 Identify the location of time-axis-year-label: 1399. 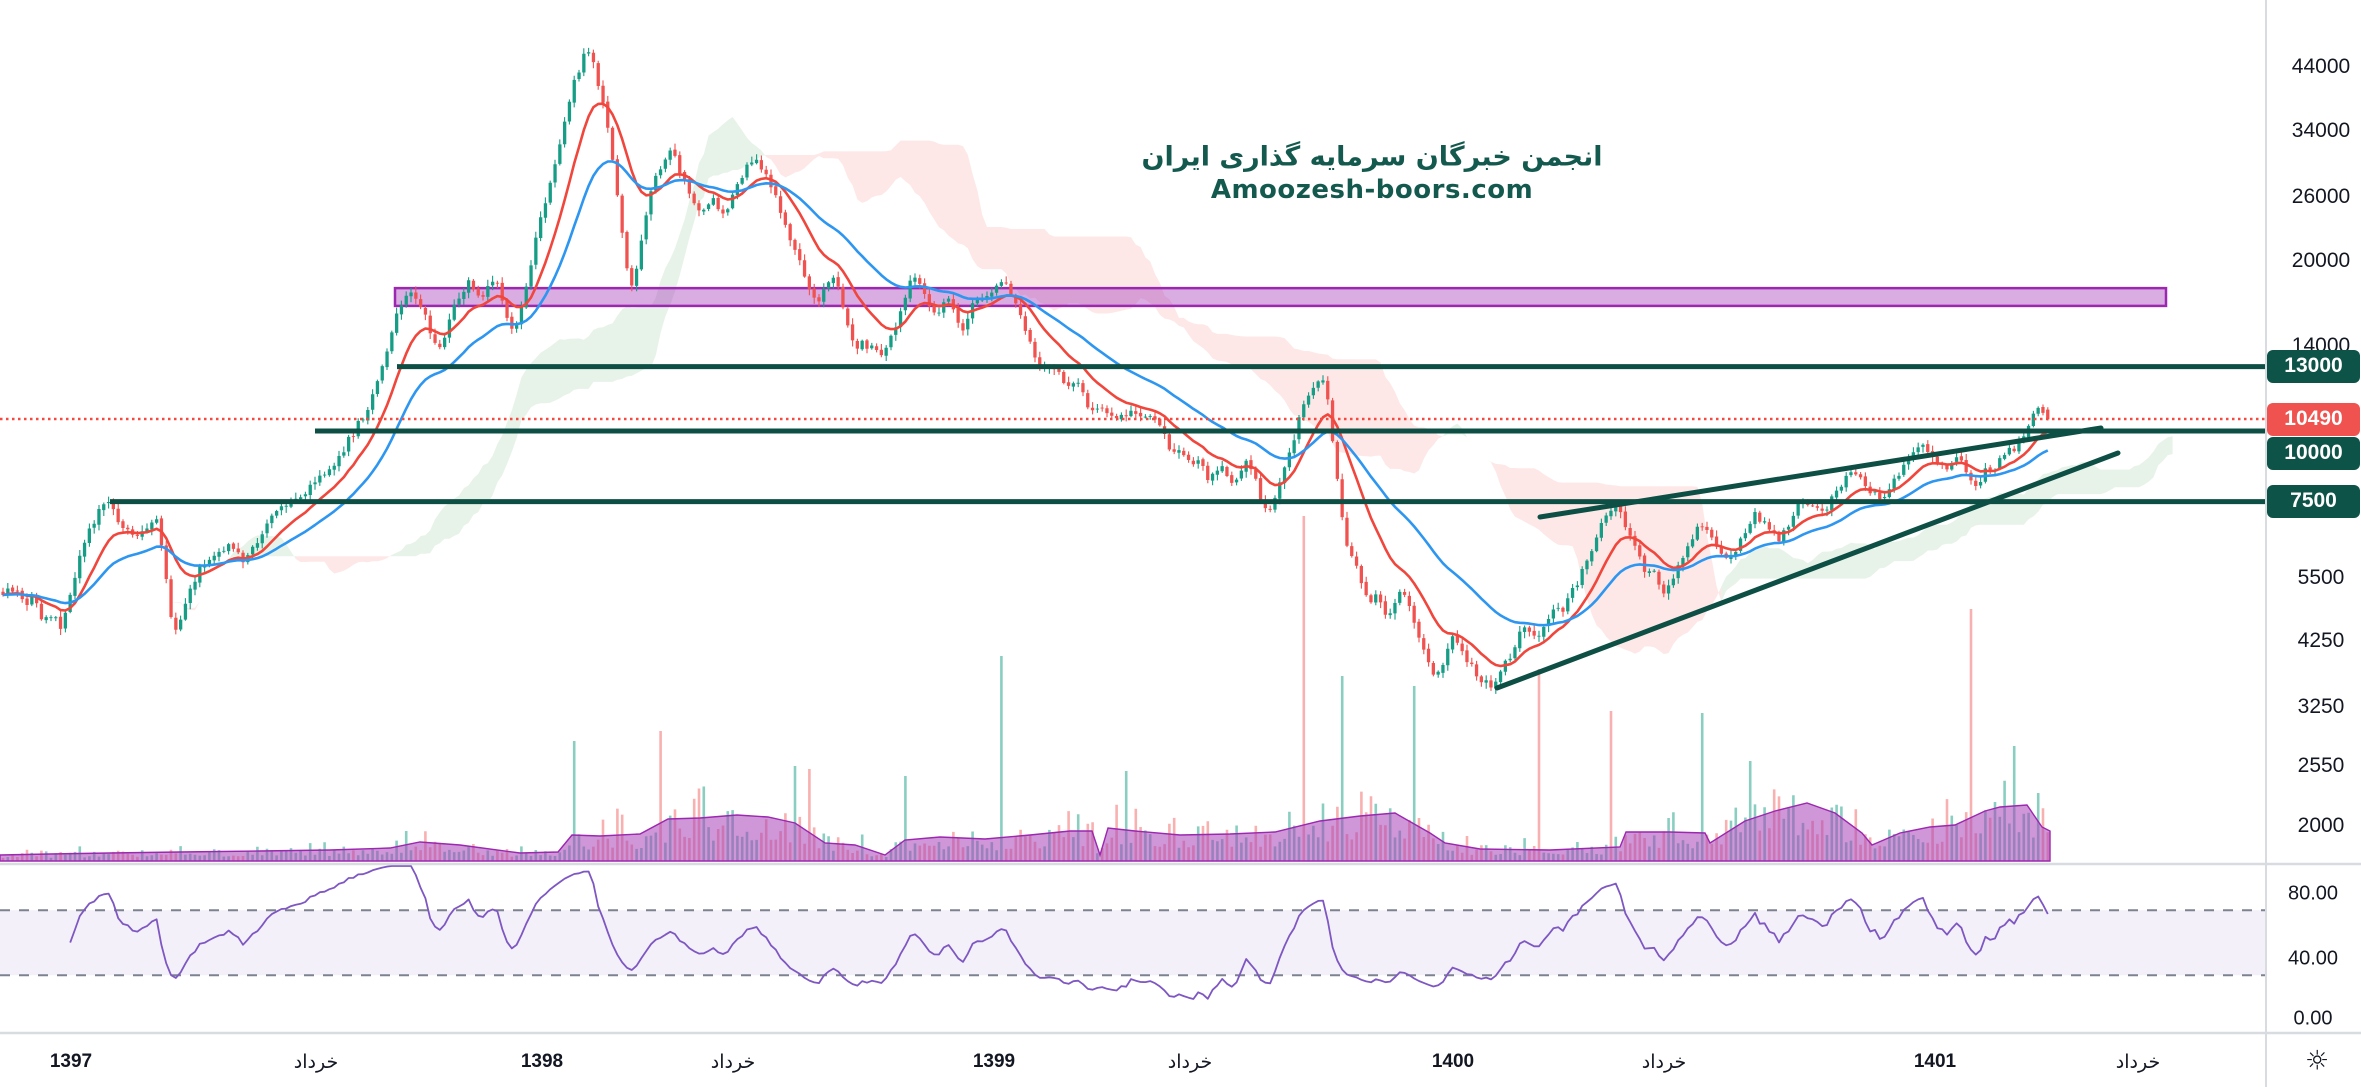
(994, 1061).